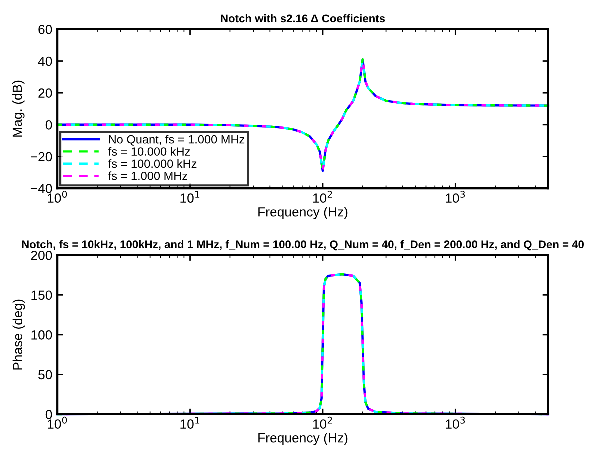  What do you see at coordinates (18, 108) in the screenshot?
I see `y-axis-title: Mag. (dB)` at bounding box center [18, 108].